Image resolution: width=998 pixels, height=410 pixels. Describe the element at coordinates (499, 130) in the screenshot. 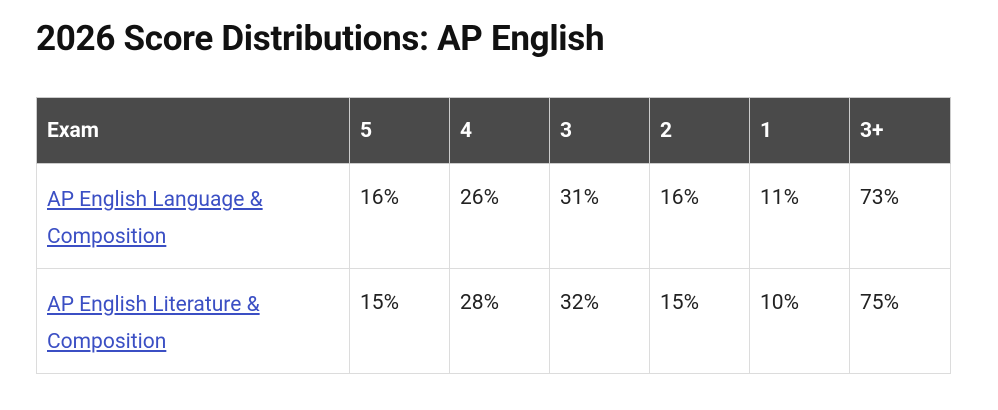

I see `column-header: 4` at that location.